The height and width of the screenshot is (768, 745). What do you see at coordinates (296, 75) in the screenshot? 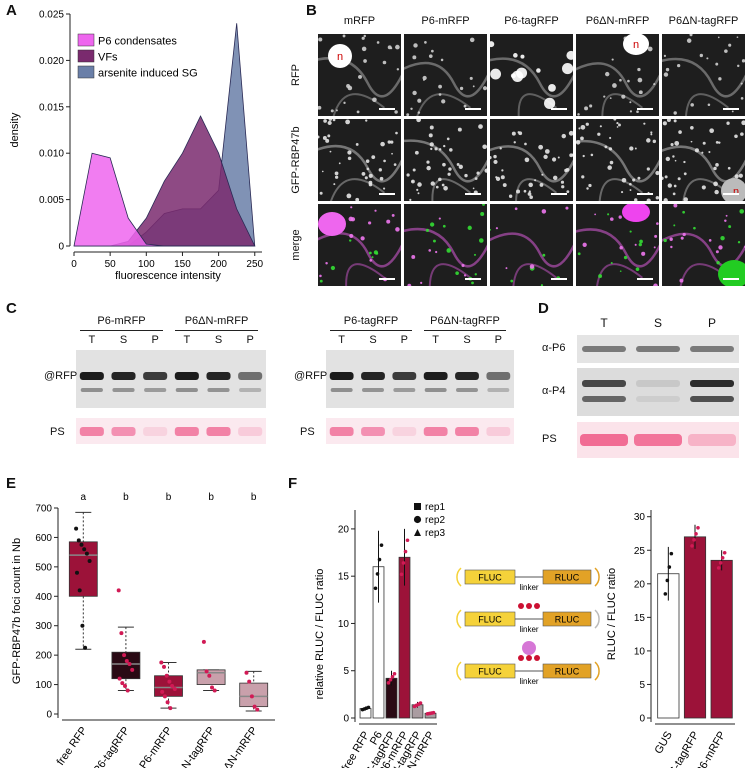
I see `row-label: RFP` at bounding box center [296, 75].